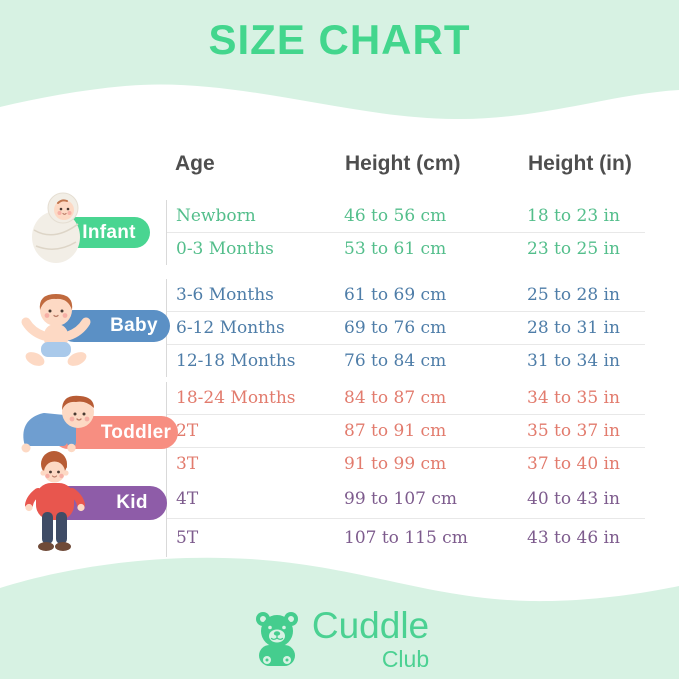 The width and height of the screenshot is (679, 679). Describe the element at coordinates (132, 502) in the screenshot. I see `kid-pill-label: Kid` at that location.